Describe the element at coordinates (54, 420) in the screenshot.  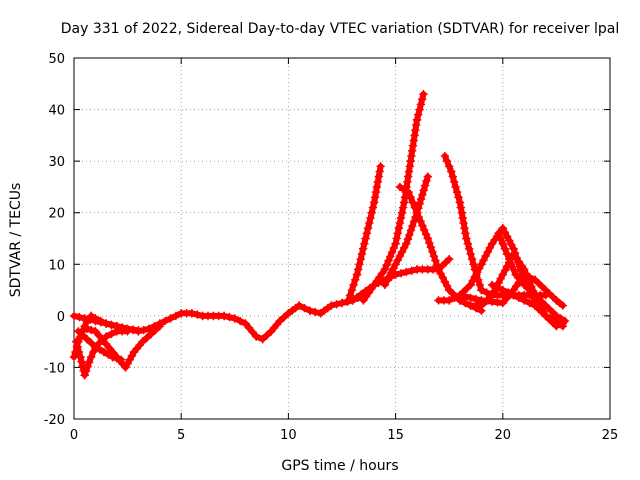
I see `y-tick-label: -20` at that location.